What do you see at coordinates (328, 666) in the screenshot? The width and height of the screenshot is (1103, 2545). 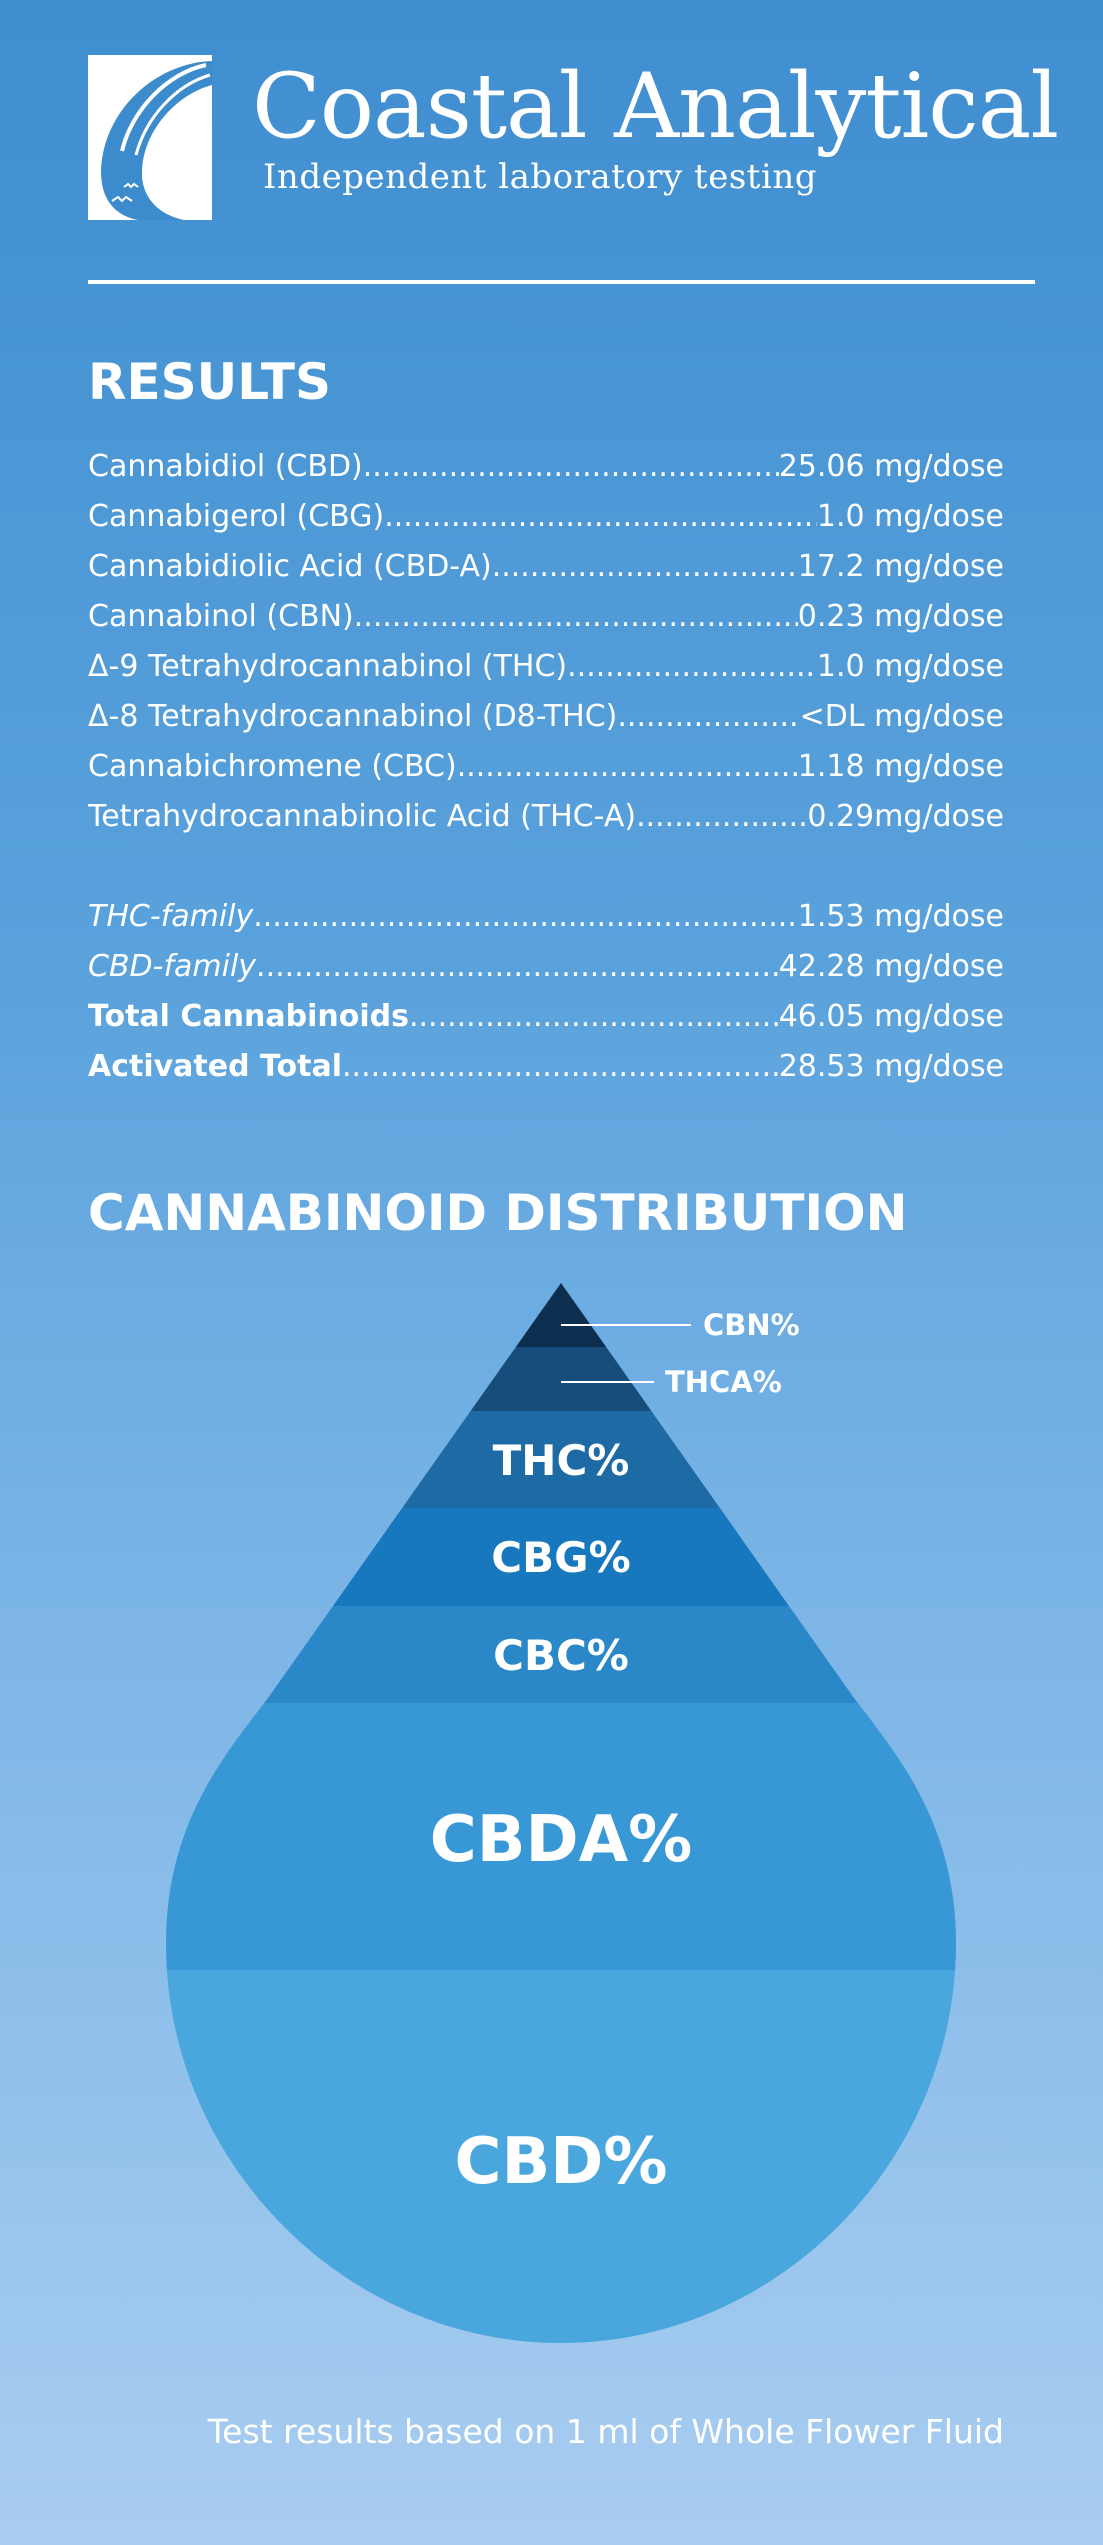 I see `result-label: Δ-9 Tetrahydrocannabinol (THC)` at bounding box center [328, 666].